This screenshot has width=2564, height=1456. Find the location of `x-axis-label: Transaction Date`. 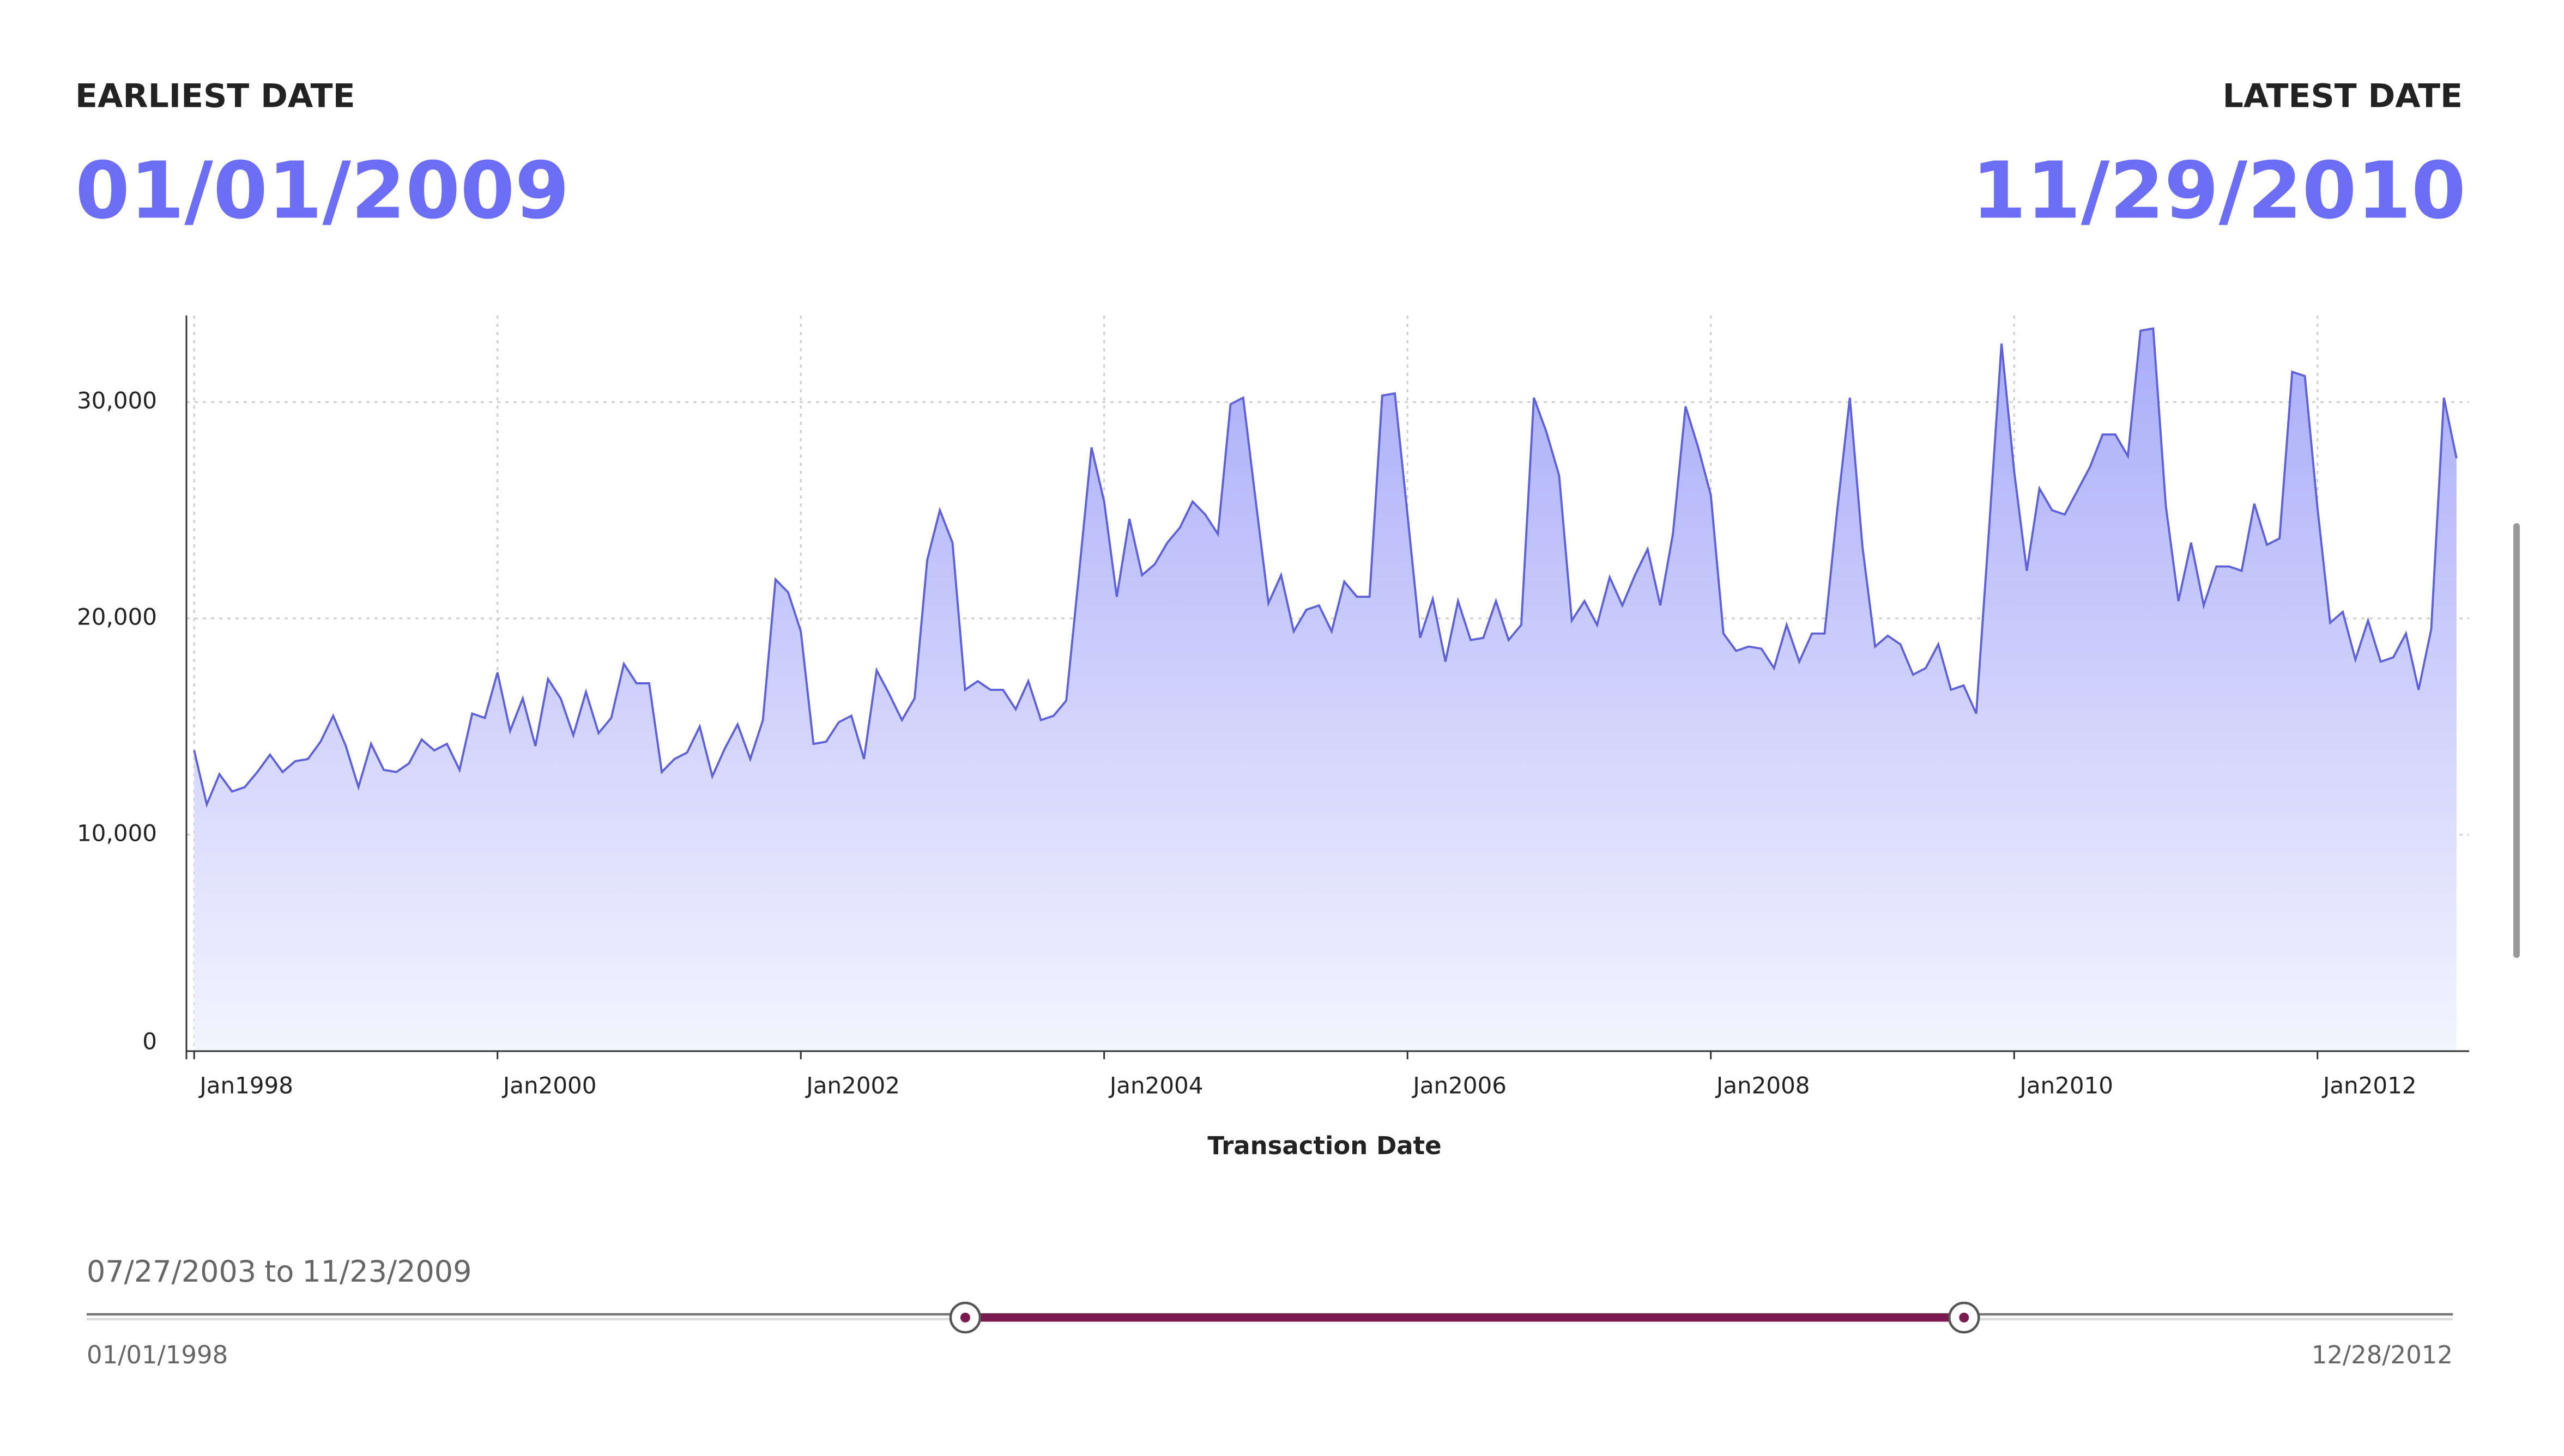

x-axis-label: Transaction Date is located at coordinates (1324, 1145).